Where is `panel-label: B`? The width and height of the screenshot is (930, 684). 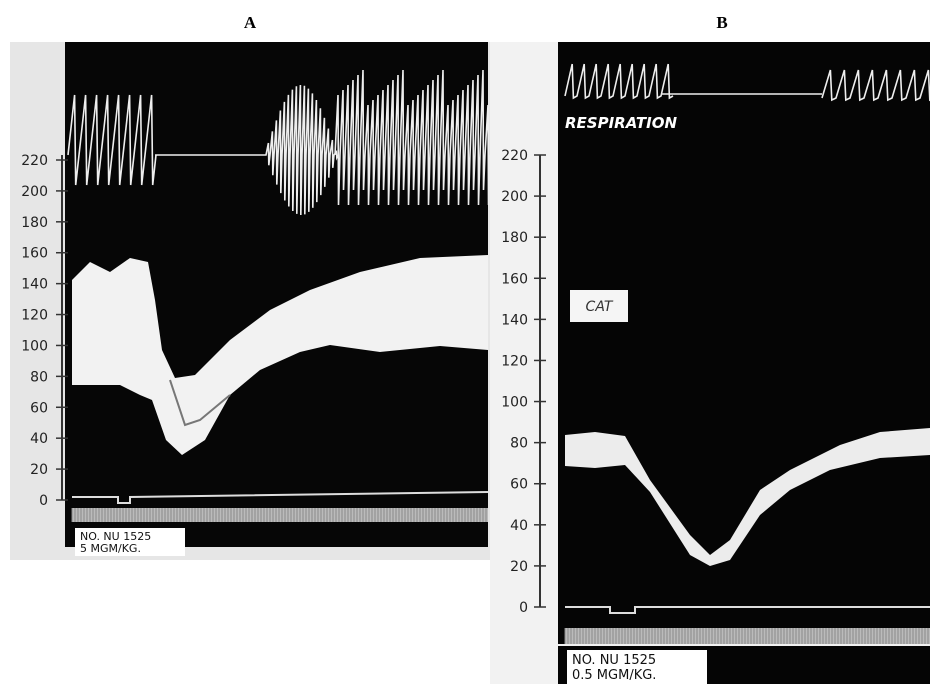 panel-label: B is located at coordinates (721, 22).